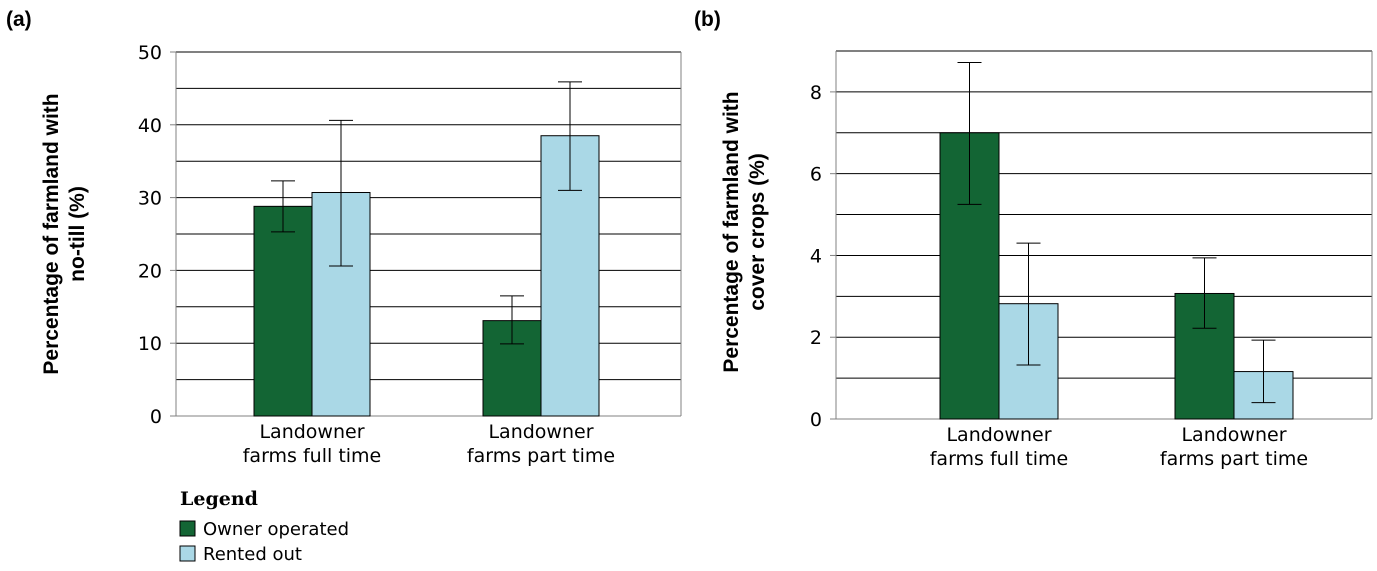 Image resolution: width=1377 pixels, height=571 pixels. Describe the element at coordinates (19, 19) in the screenshot. I see `panel-label-a: (a)` at that location.